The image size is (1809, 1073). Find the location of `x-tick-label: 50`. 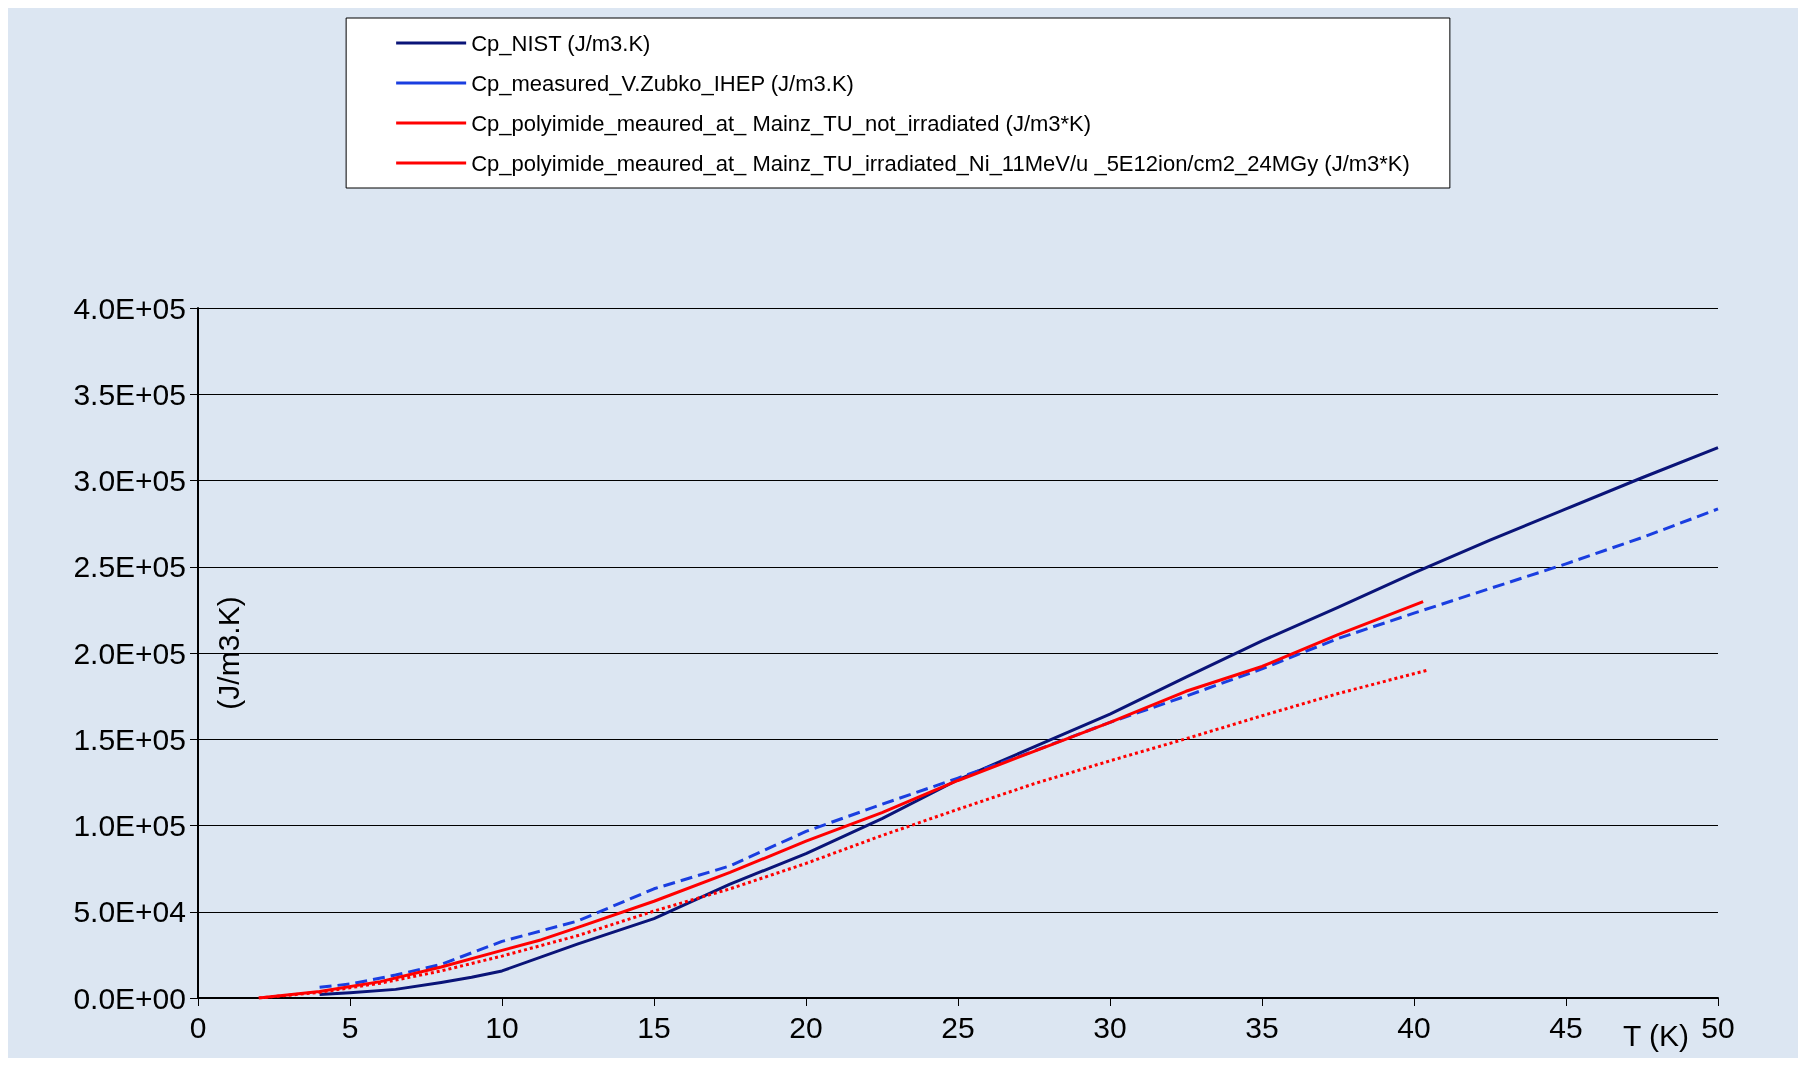

x-tick-label: 50 is located at coordinates (1718, 1027).